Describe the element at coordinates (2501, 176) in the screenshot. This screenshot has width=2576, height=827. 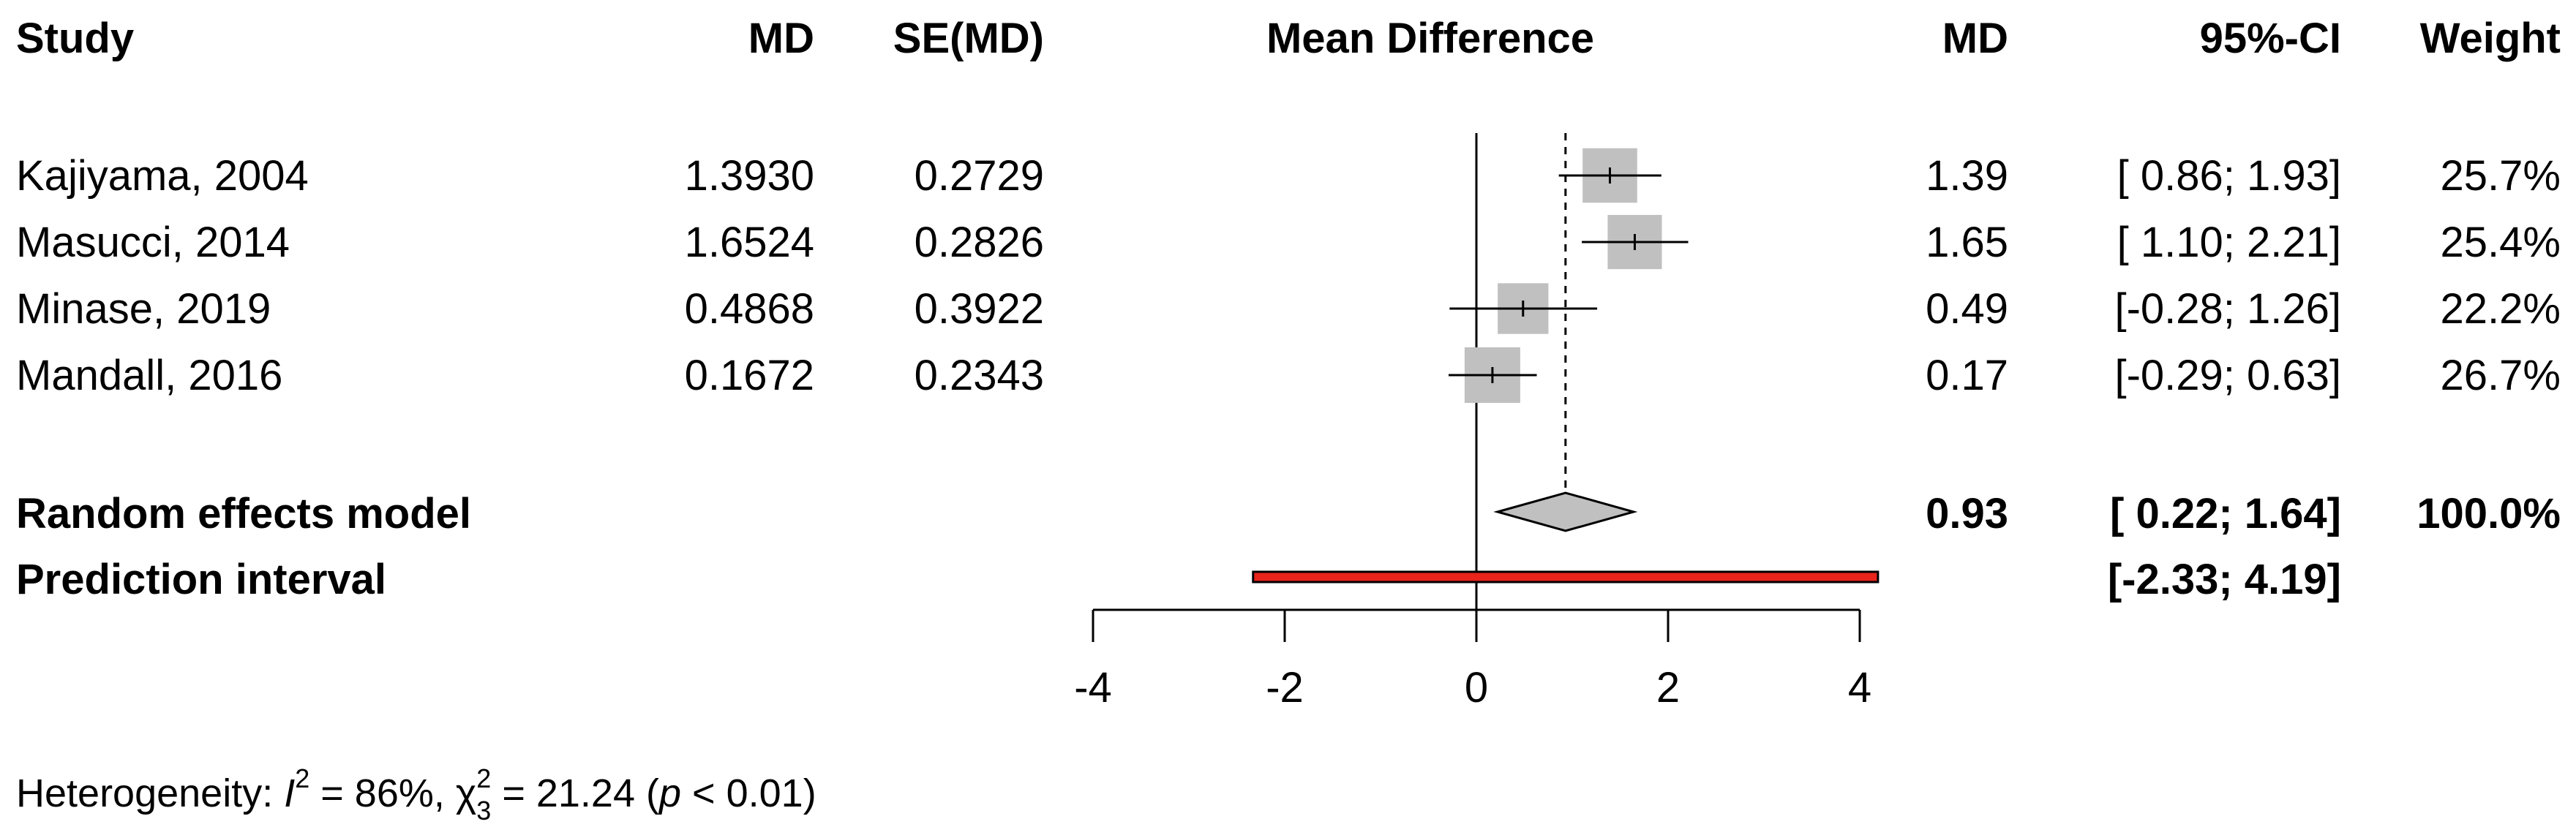
I see `study-weight: 25.7%` at that location.